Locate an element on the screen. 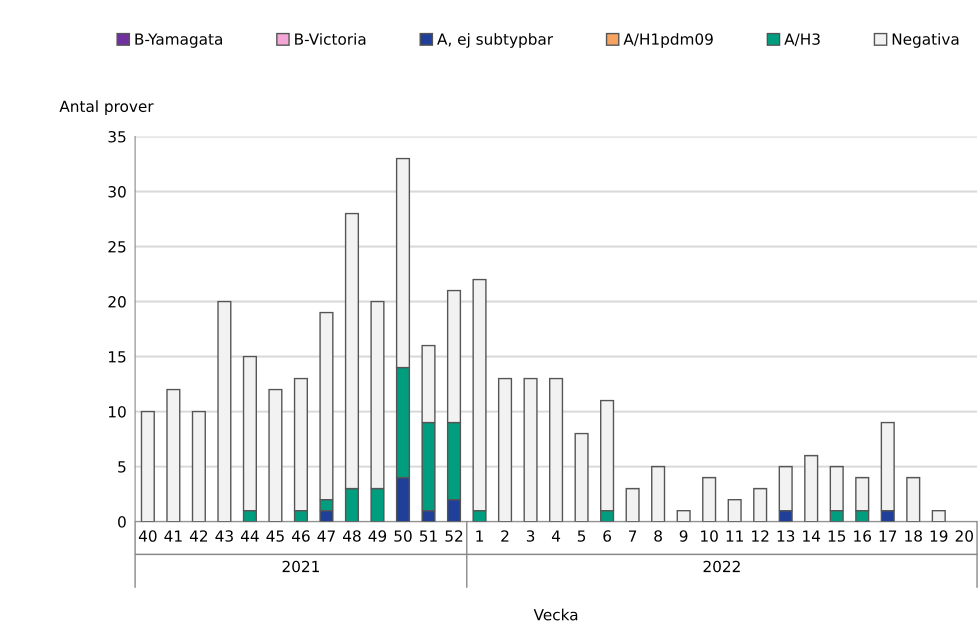 This screenshot has height=644, width=979. x-tick-label: 4 is located at coordinates (556, 536).